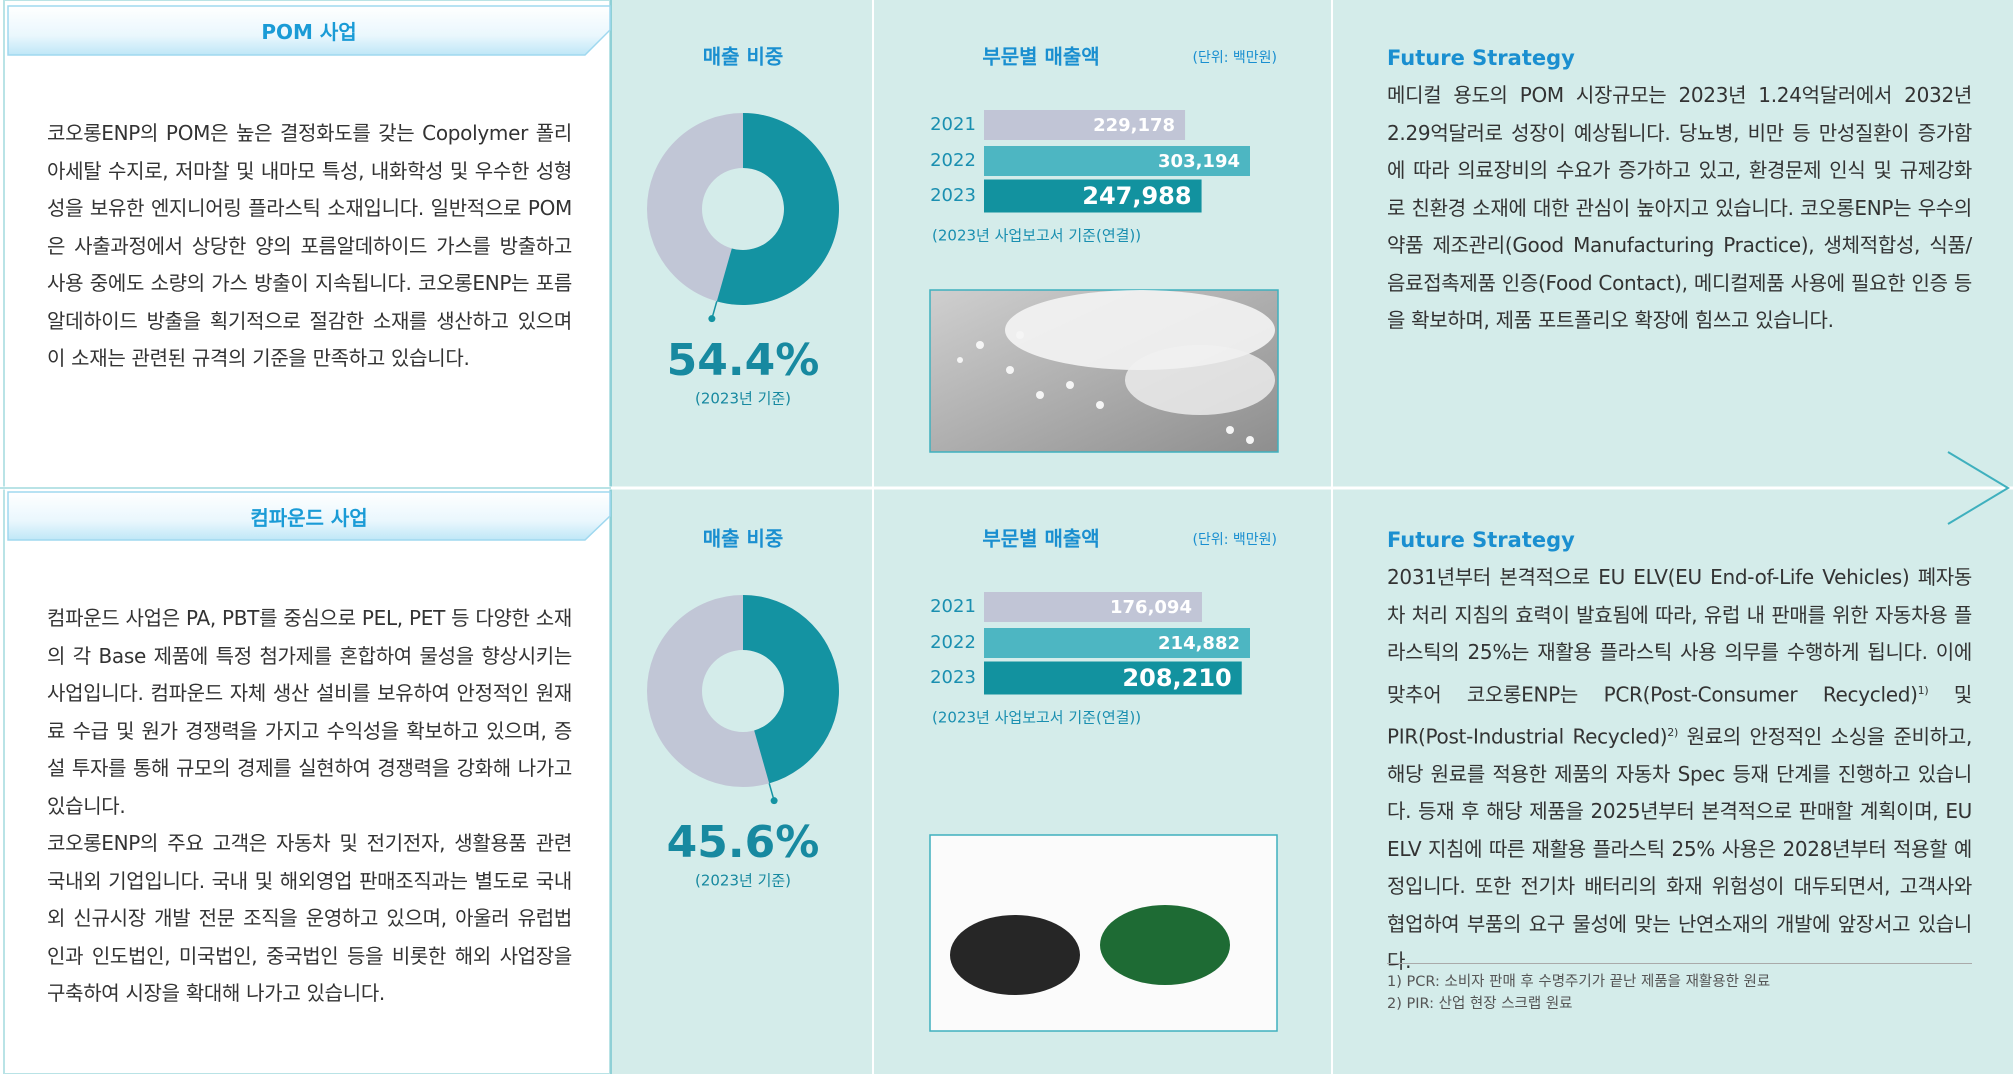 This screenshot has width=2013, height=1074. Describe the element at coordinates (1134, 125) in the screenshot. I see `value-label: 229,178` at that location.